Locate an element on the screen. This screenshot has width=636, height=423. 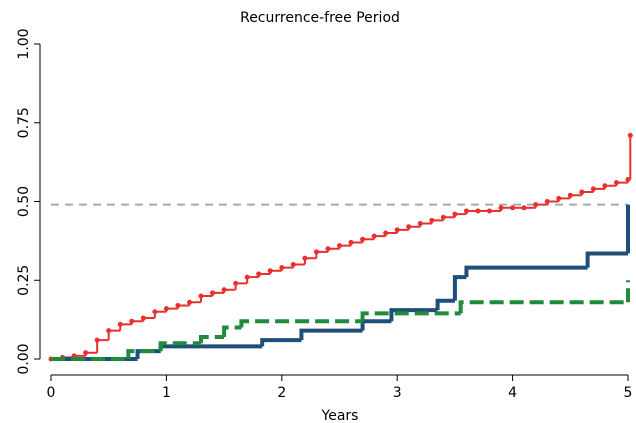
y-tick-label: 0.50 is located at coordinates (24, 201).